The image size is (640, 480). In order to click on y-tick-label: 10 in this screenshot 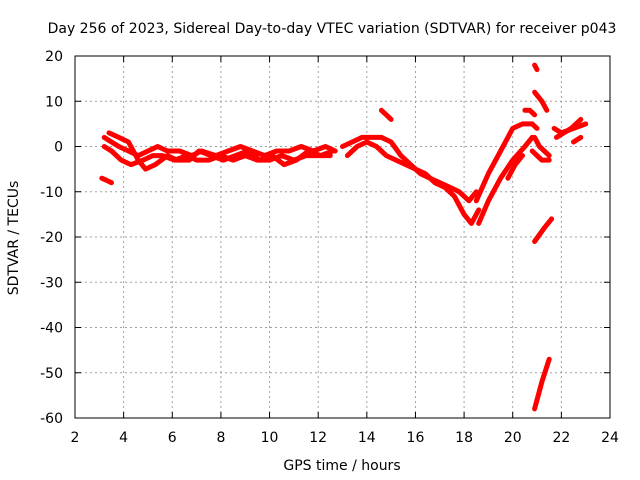, I will do `click(54, 102)`.